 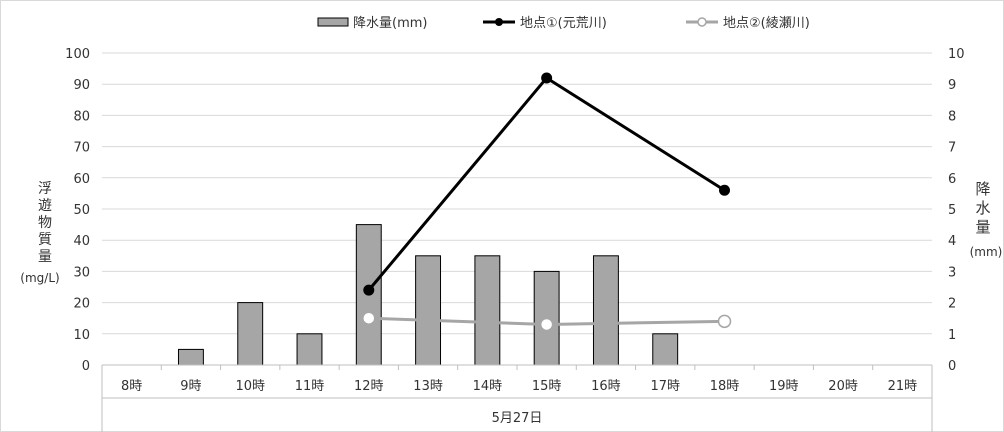 What do you see at coordinates (45, 223) in the screenshot?
I see `y-left-title-char: 物` at bounding box center [45, 223].